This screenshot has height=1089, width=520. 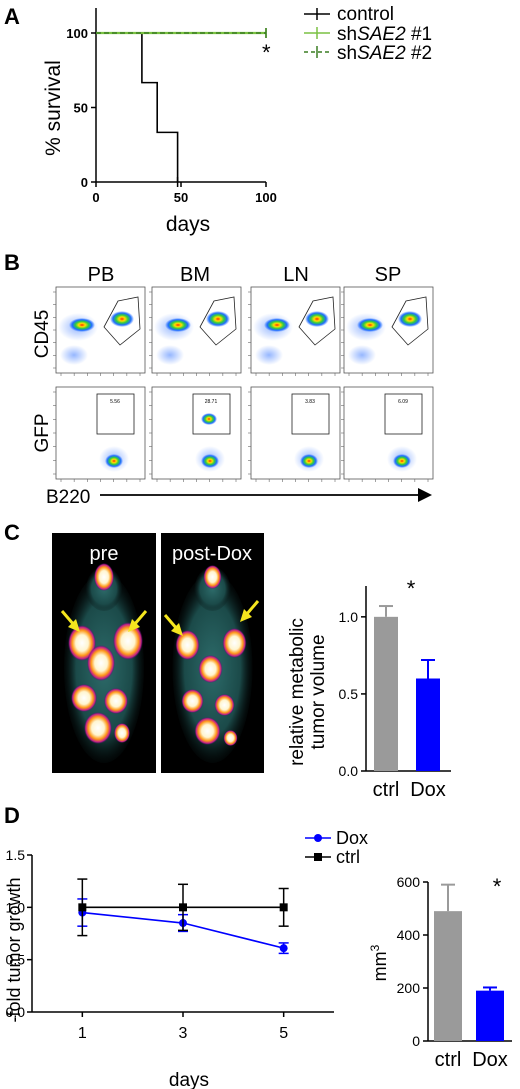 What do you see at coordinates (266, 495) in the screenshot?
I see `b220-arrow` at bounding box center [266, 495].